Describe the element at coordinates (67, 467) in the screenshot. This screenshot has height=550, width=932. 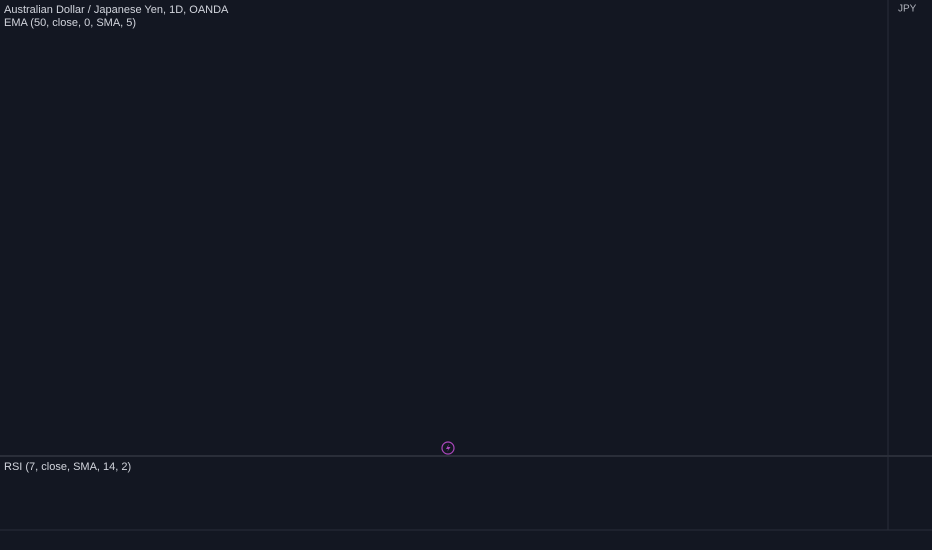
I see `rsi-title: RSI (7, close, SMA, 14, 2)` at that location.